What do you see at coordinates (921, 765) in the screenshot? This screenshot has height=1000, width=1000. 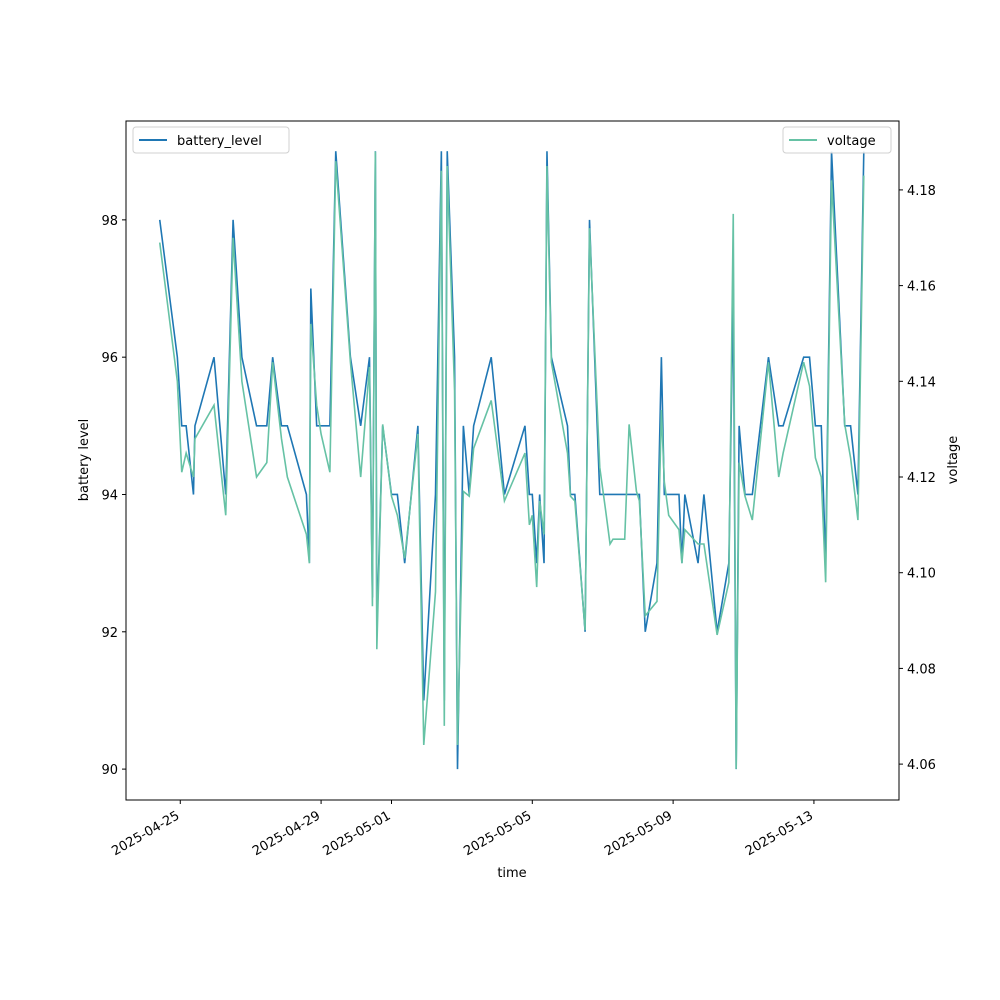 I see `y2-tick-label: 4.06` at bounding box center [921, 765].